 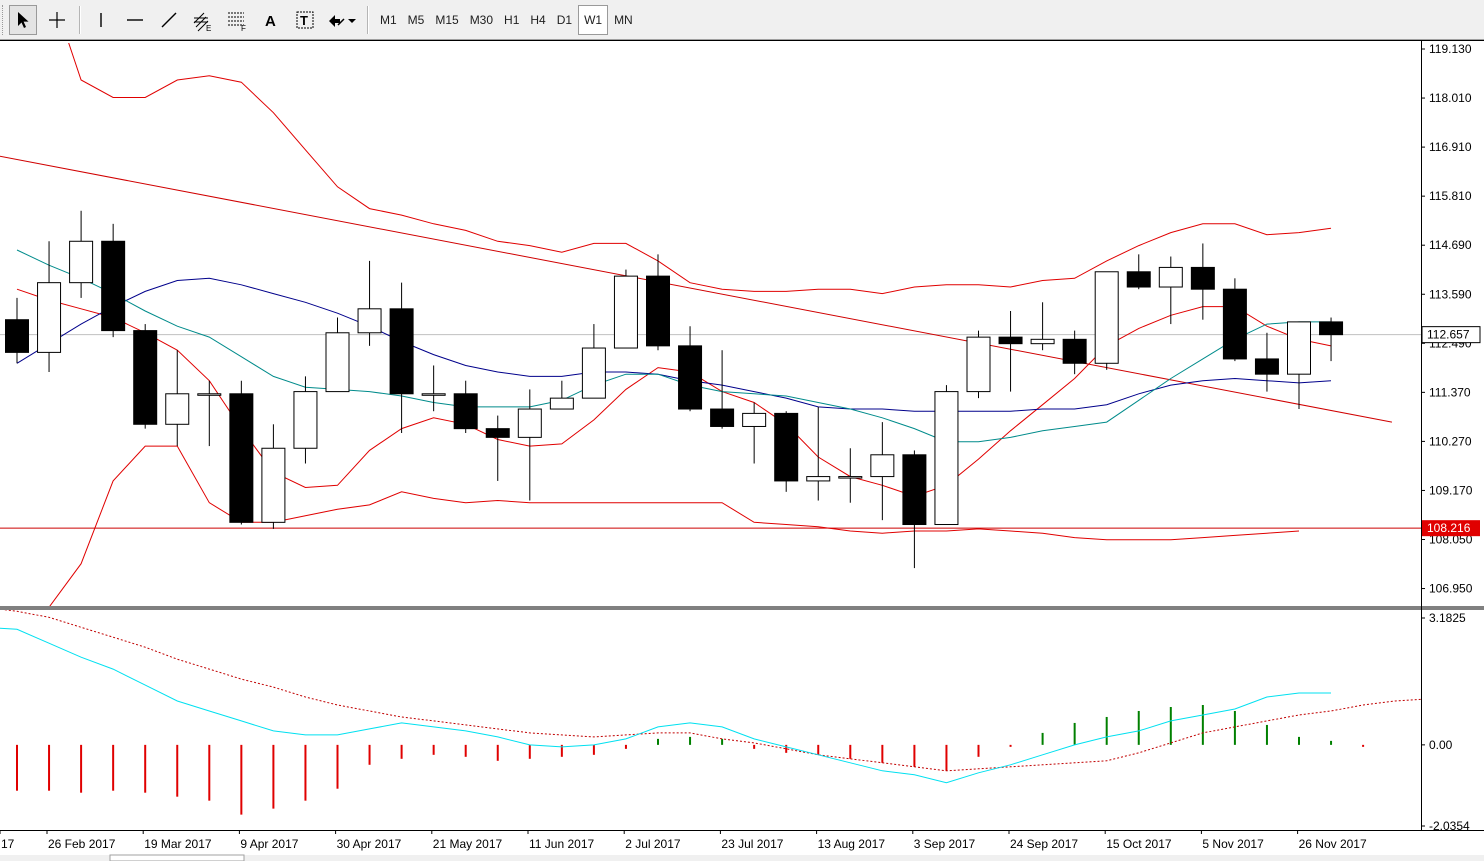 I want to click on time-tick-label: 24 Sep 2017, so click(x=1044, y=844).